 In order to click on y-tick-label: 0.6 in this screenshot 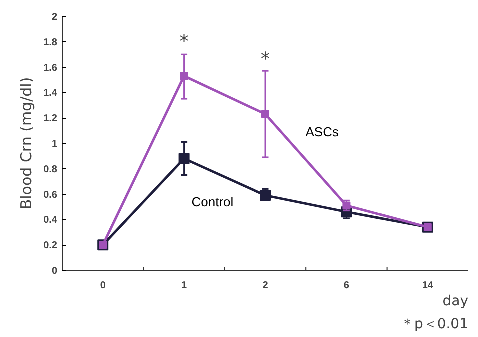, I will do `click(51, 195)`.